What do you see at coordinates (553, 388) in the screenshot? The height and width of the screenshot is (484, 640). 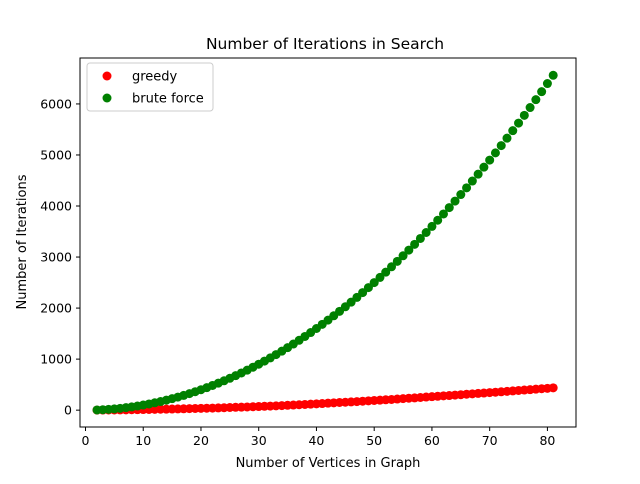 I see `point-greedy` at bounding box center [553, 388].